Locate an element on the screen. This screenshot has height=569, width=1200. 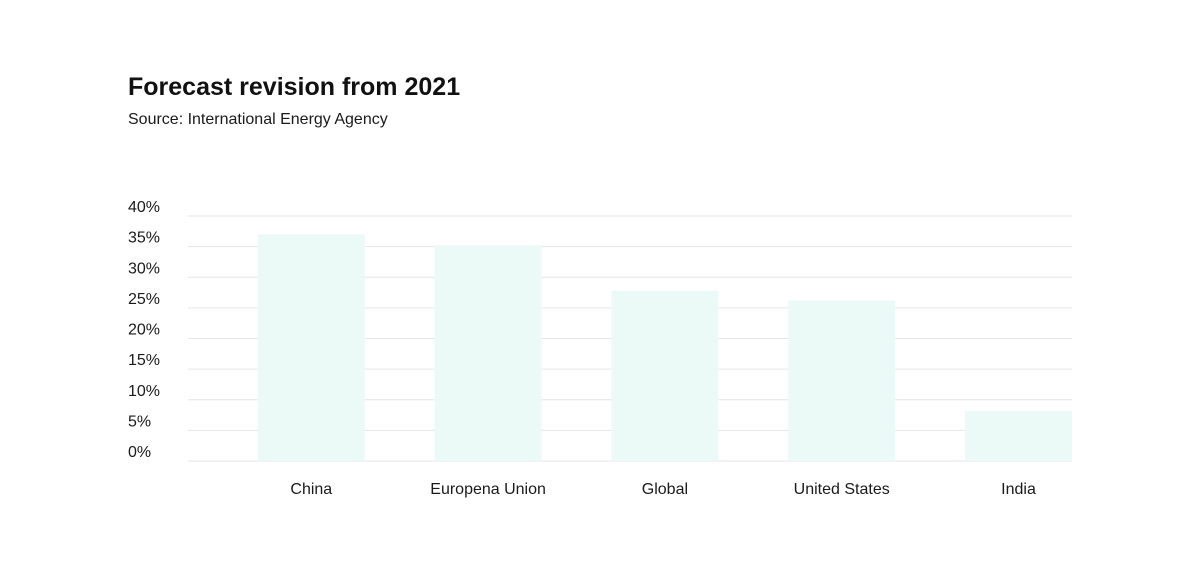
bar-india is located at coordinates (1018, 435).